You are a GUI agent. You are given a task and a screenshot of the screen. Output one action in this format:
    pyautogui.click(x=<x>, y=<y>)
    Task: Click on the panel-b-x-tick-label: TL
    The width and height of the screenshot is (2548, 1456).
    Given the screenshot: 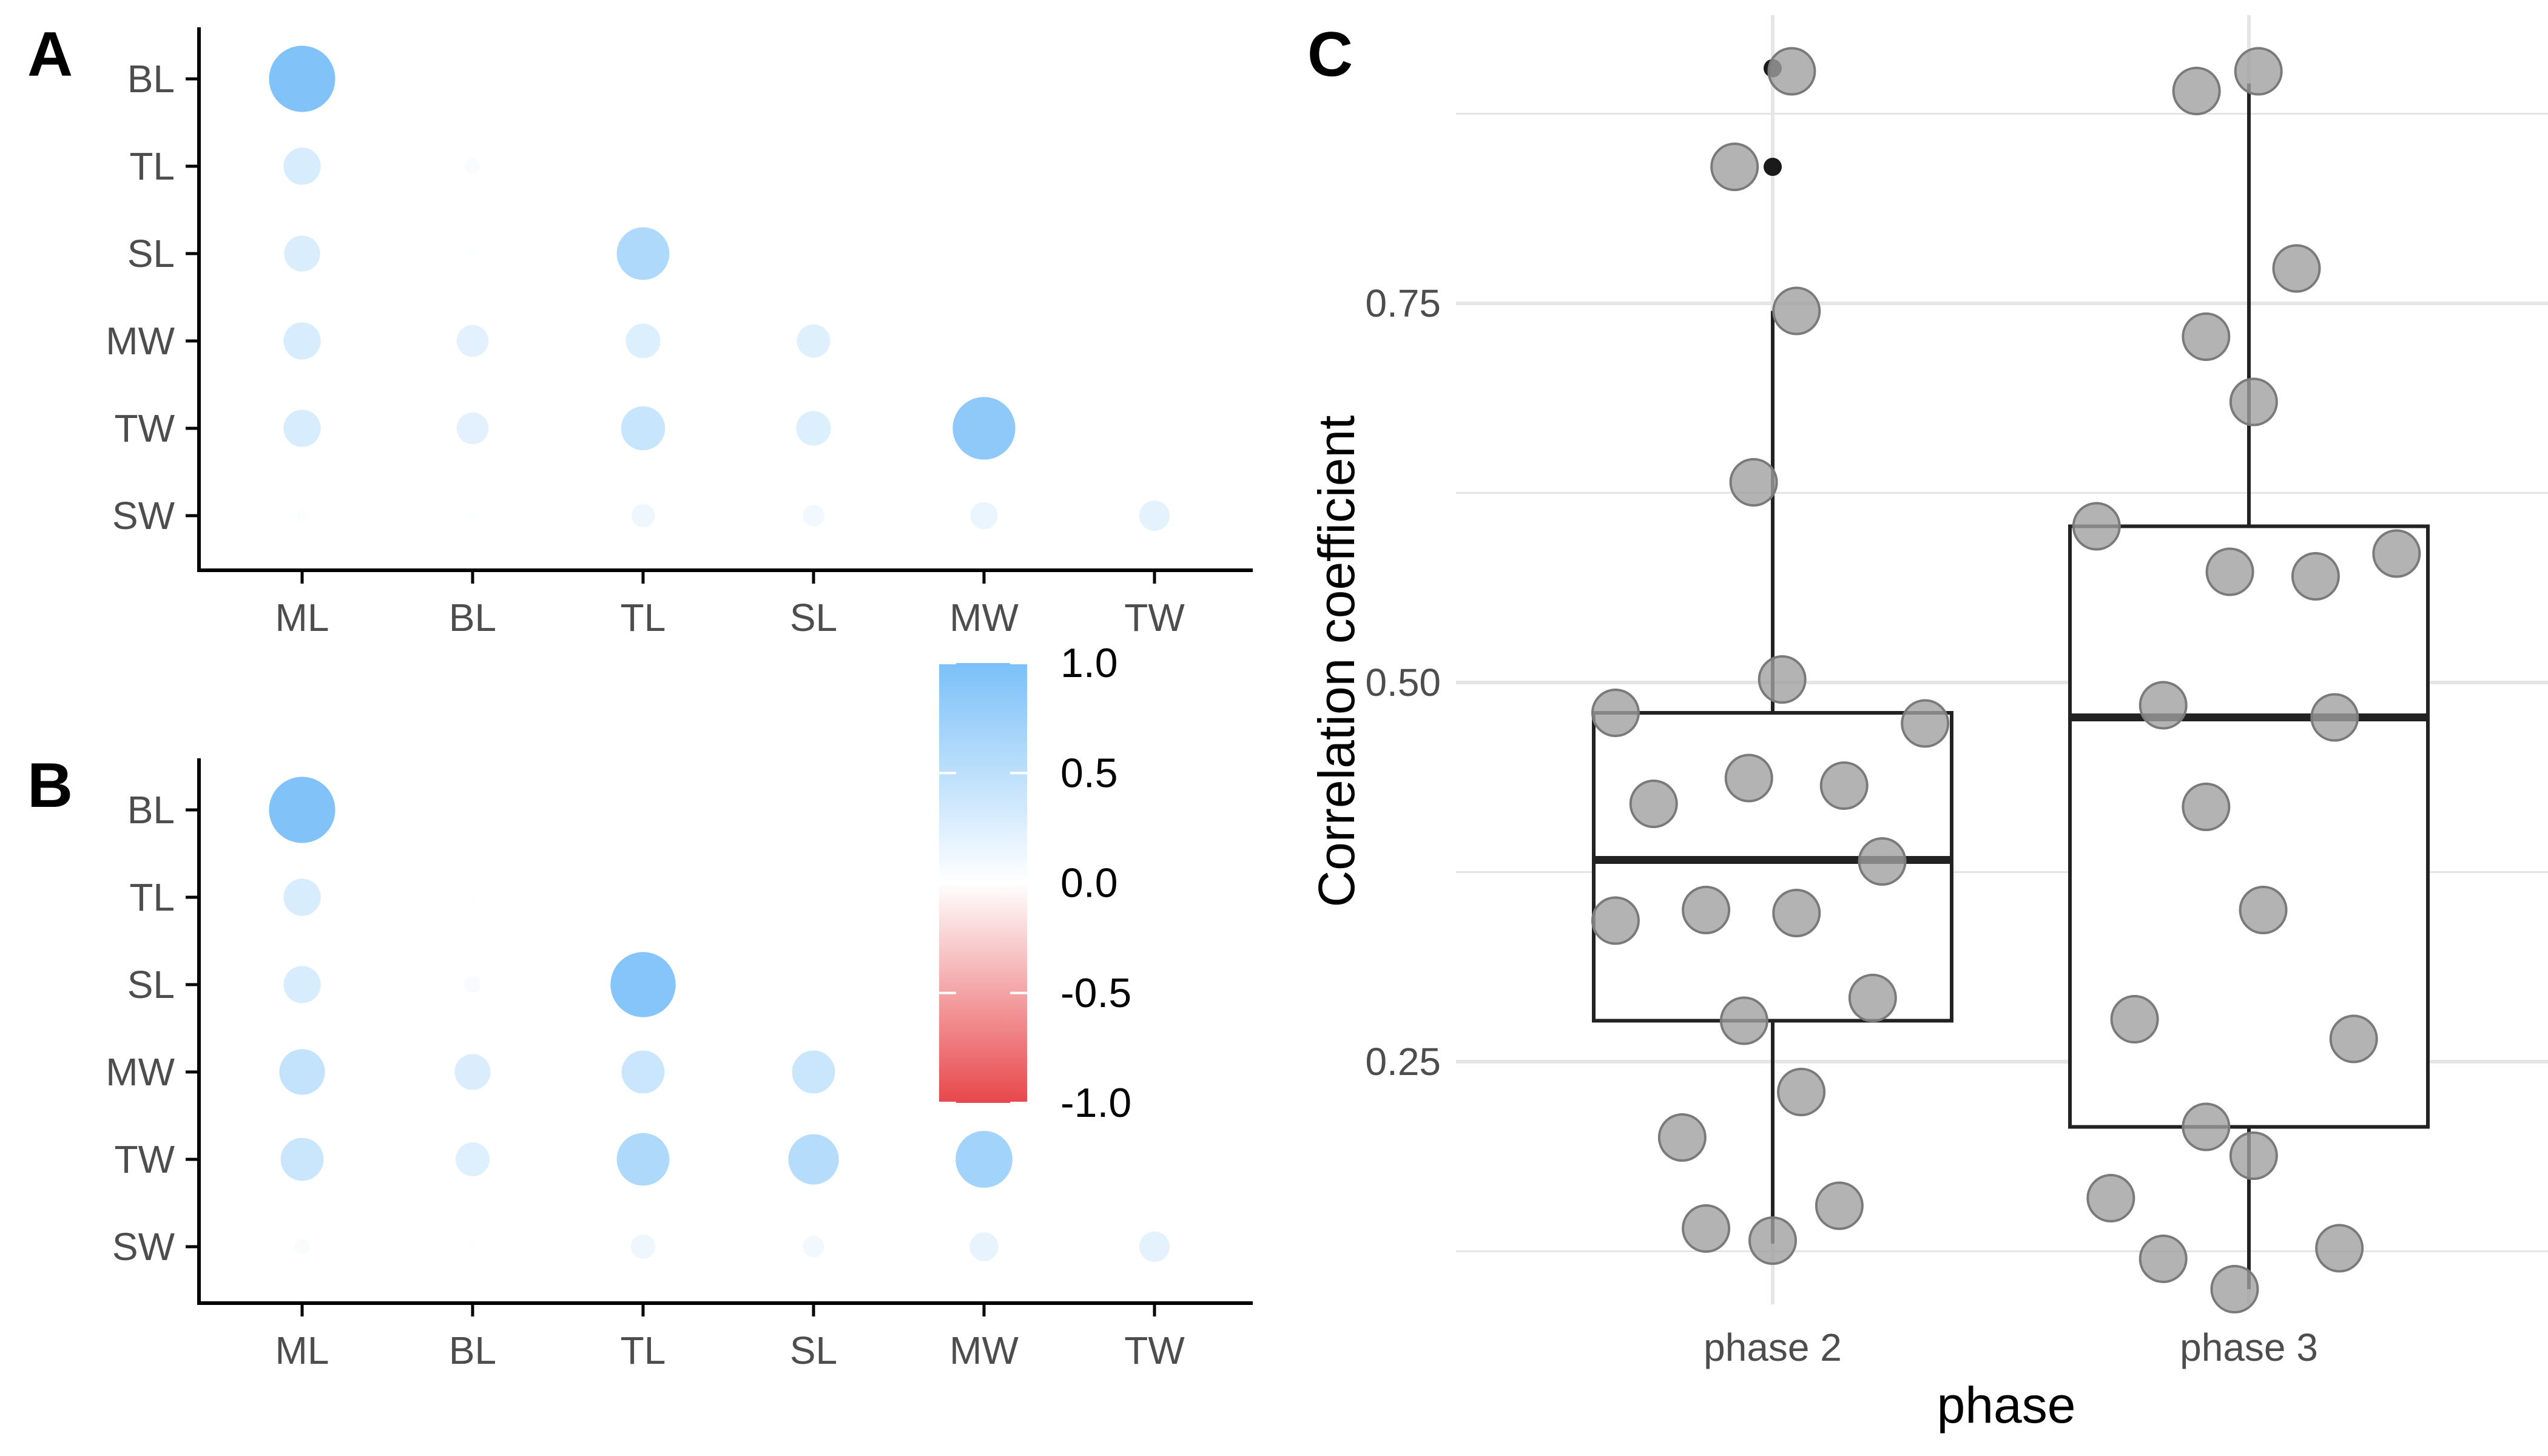 What is the action you would take?
    pyautogui.click(x=643, y=1350)
    